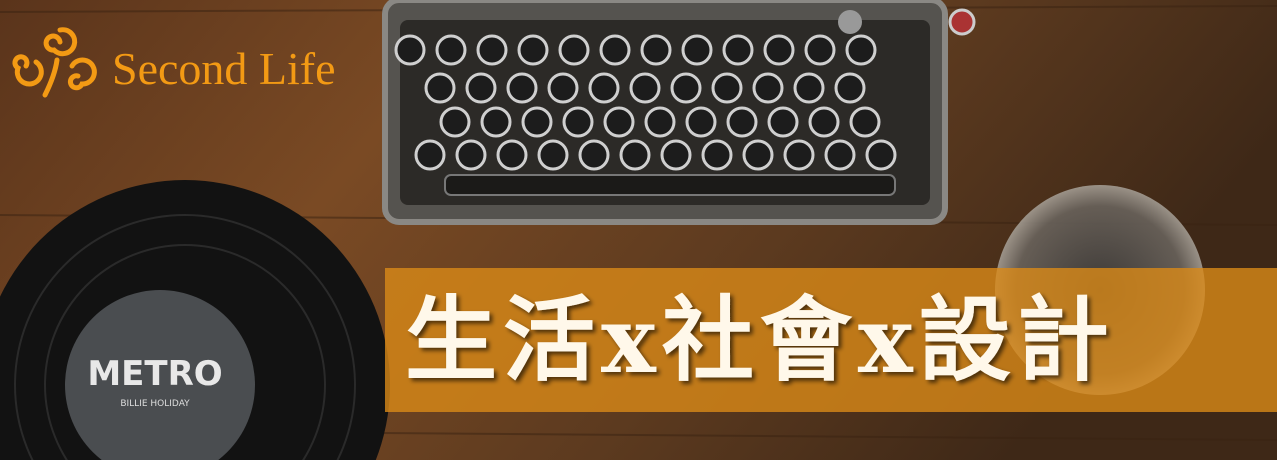 Image resolution: width=1277 pixels, height=460 pixels. I want to click on logo-icon, so click(54, 62).